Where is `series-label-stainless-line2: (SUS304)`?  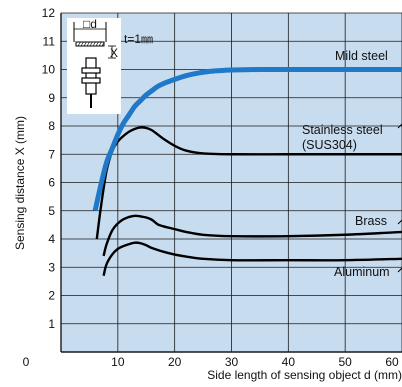
series-label-stainless-line2: (SUS304) is located at coordinates (329, 145).